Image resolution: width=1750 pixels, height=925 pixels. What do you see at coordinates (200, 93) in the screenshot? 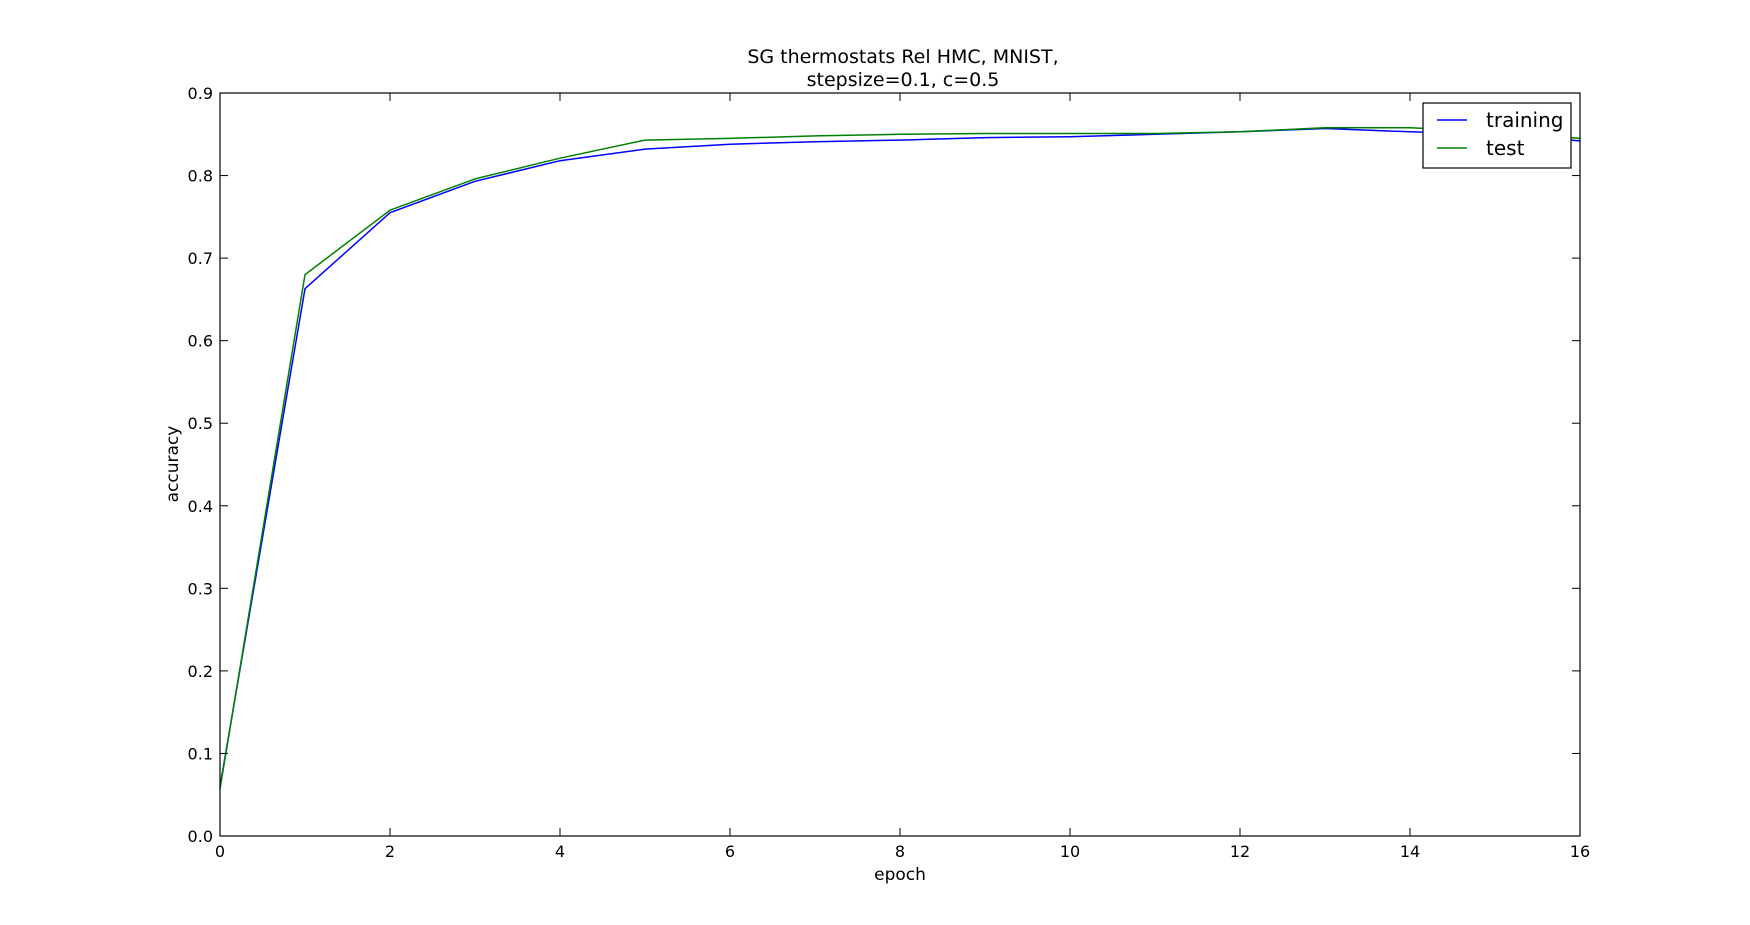
I see `y-tick-label: 0.9` at bounding box center [200, 93].